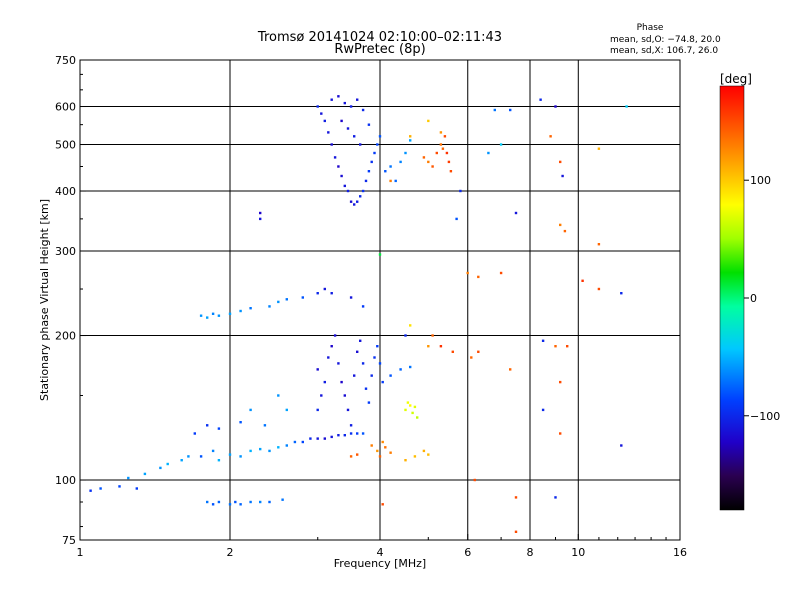 The image size is (800, 600). I want to click on y-tick-label: 600, so click(65, 107).